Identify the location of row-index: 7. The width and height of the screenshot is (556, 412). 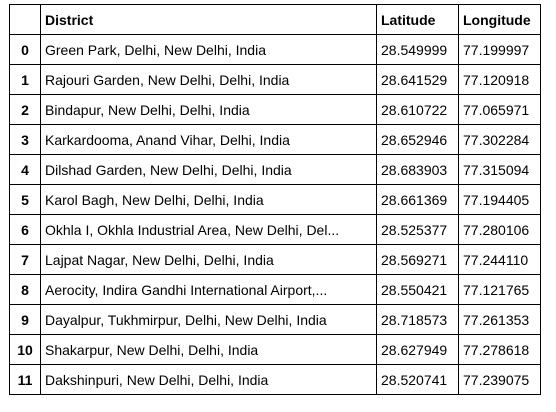
(25, 260).